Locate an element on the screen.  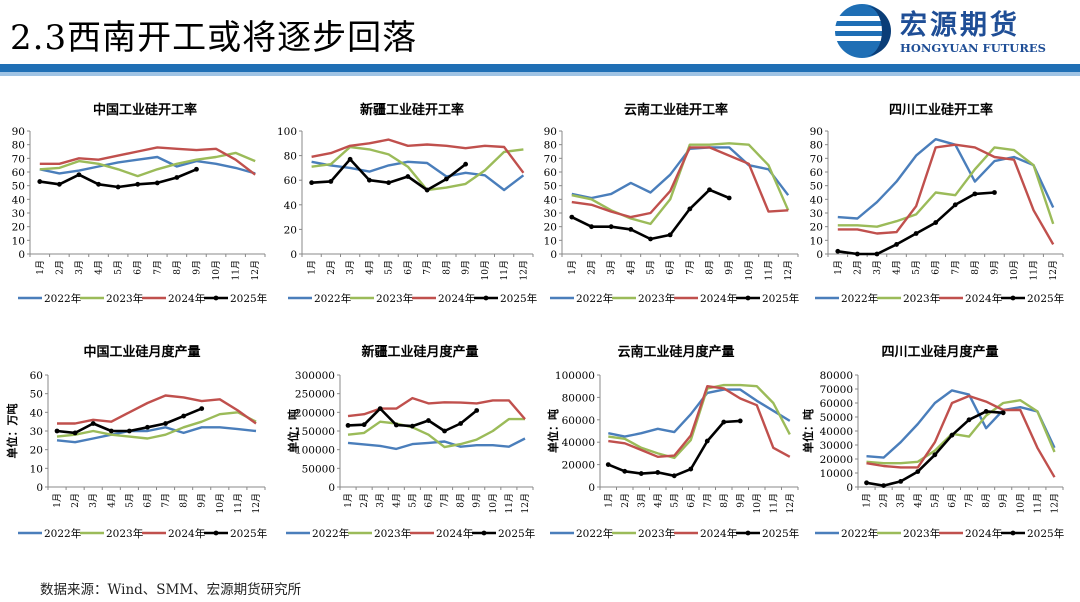
chart-title: 云南工业硅月度产量 is located at coordinates (675, 352).